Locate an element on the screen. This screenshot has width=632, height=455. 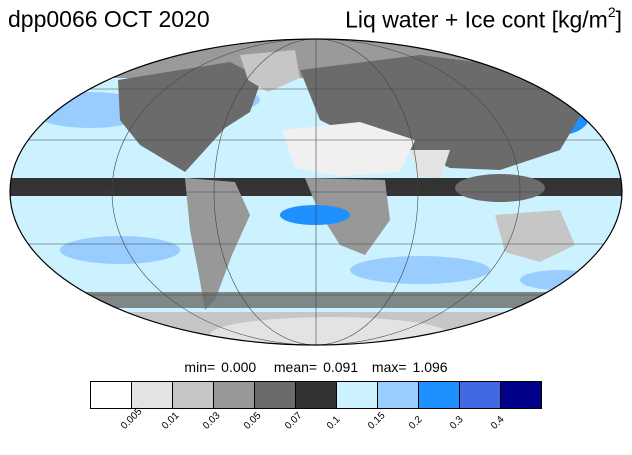
antarctic-interior is located at coordinates (330, 331).